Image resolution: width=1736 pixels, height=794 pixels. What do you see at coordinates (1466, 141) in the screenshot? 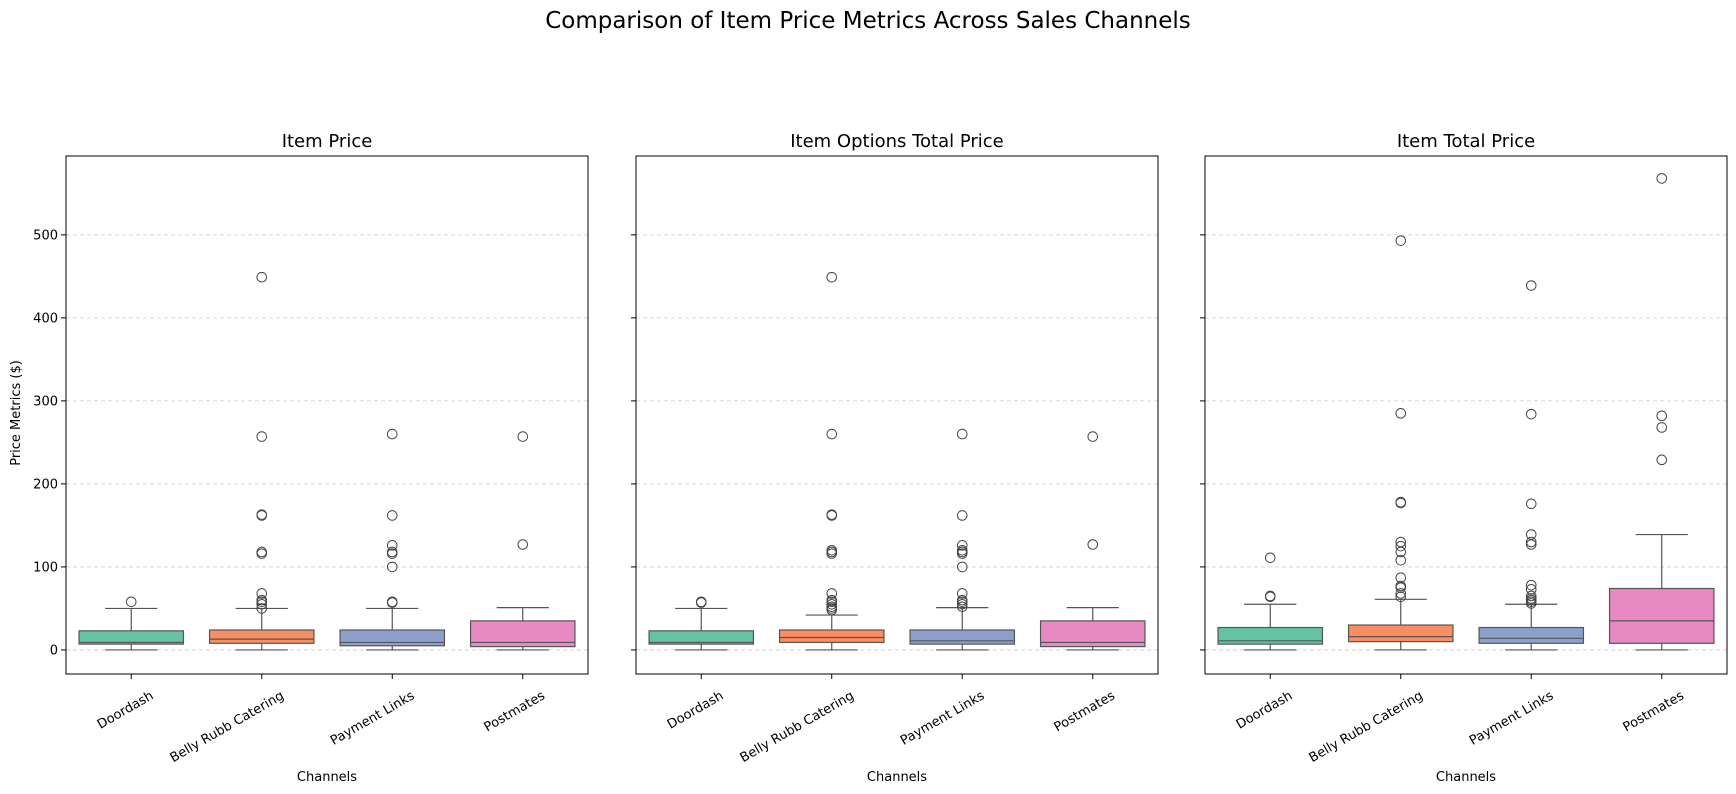
I see `panel-title: Item Total Price` at bounding box center [1466, 141].